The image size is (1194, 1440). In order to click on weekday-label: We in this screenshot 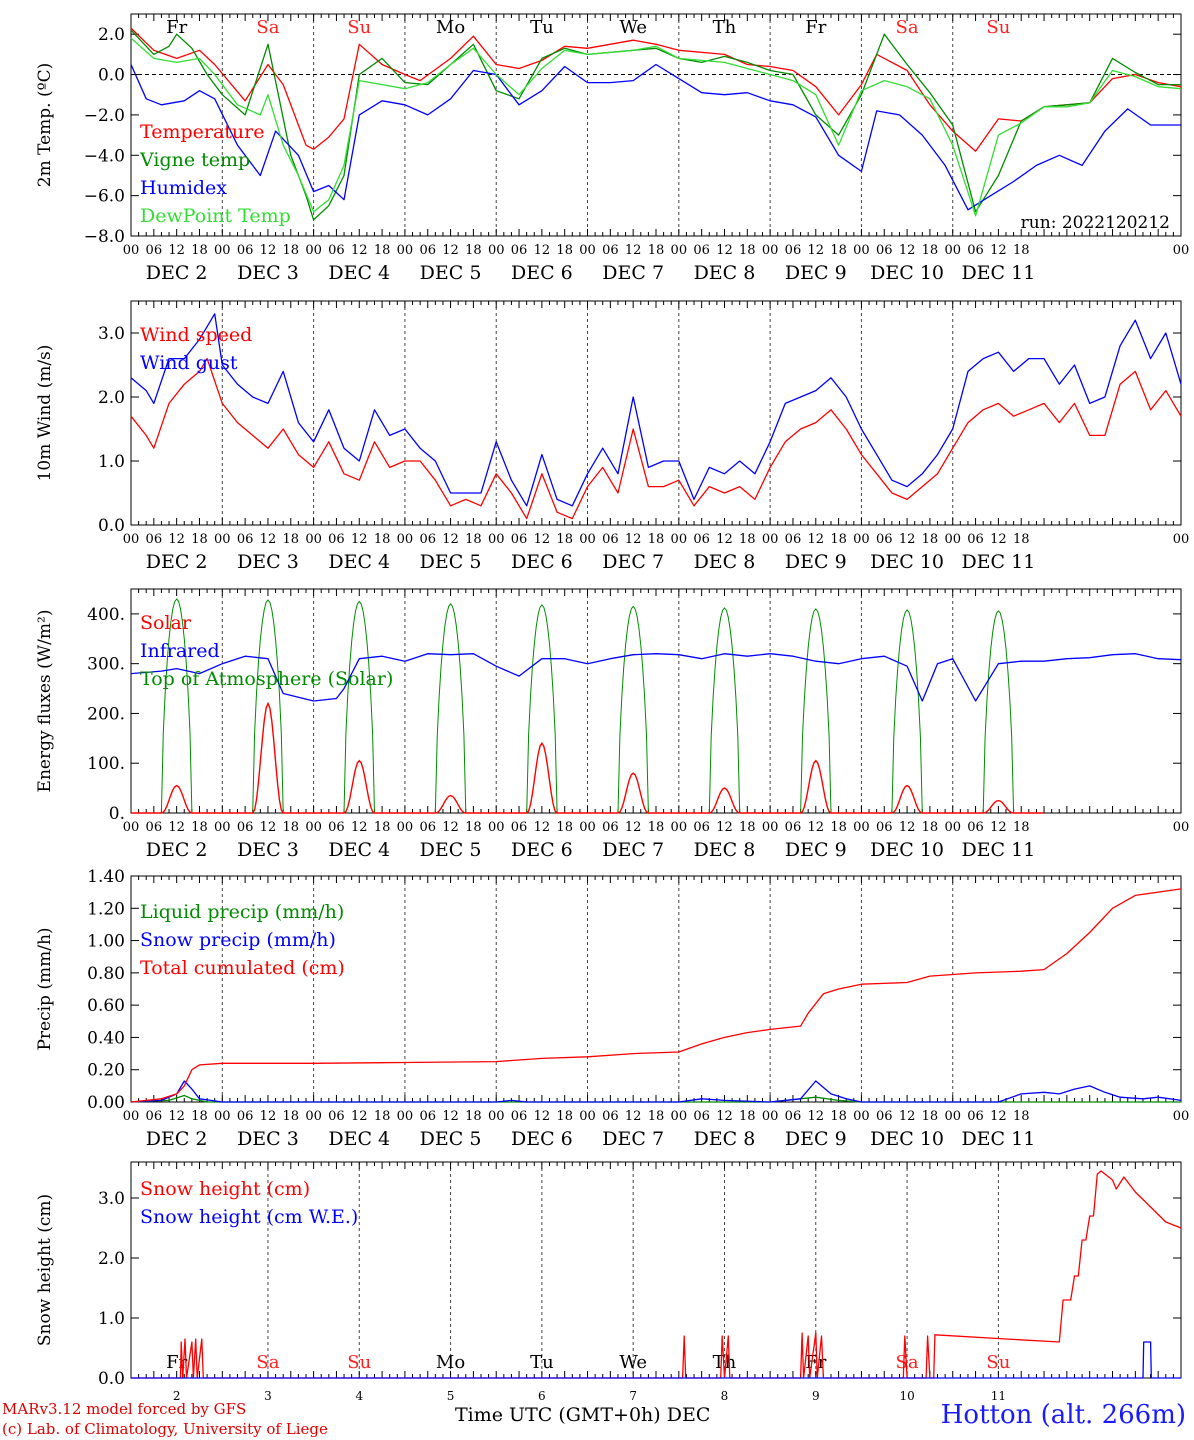, I will do `click(633, 27)`.